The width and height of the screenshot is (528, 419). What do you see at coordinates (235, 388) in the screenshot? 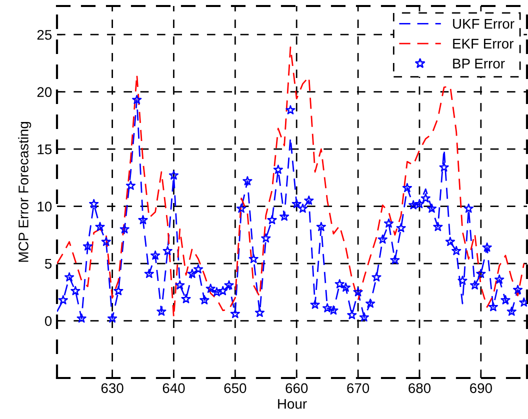
I see `x-tick-label: 650` at bounding box center [235, 388].